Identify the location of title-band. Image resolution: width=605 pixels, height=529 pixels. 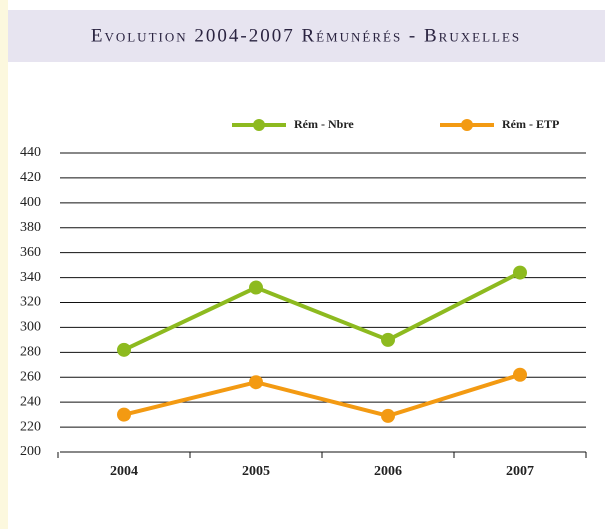
(306, 36).